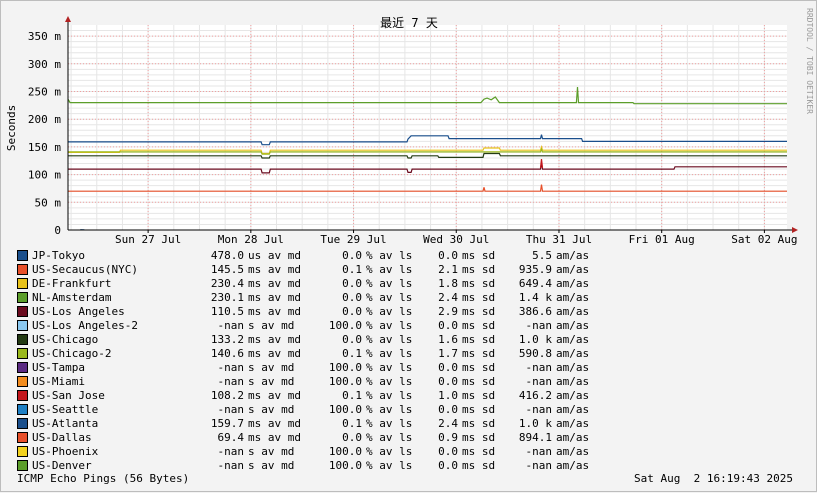 The height and width of the screenshot is (493, 817). Describe the element at coordinates (11, 128) in the screenshot. I see `y-axis-label: Seconds` at that location.